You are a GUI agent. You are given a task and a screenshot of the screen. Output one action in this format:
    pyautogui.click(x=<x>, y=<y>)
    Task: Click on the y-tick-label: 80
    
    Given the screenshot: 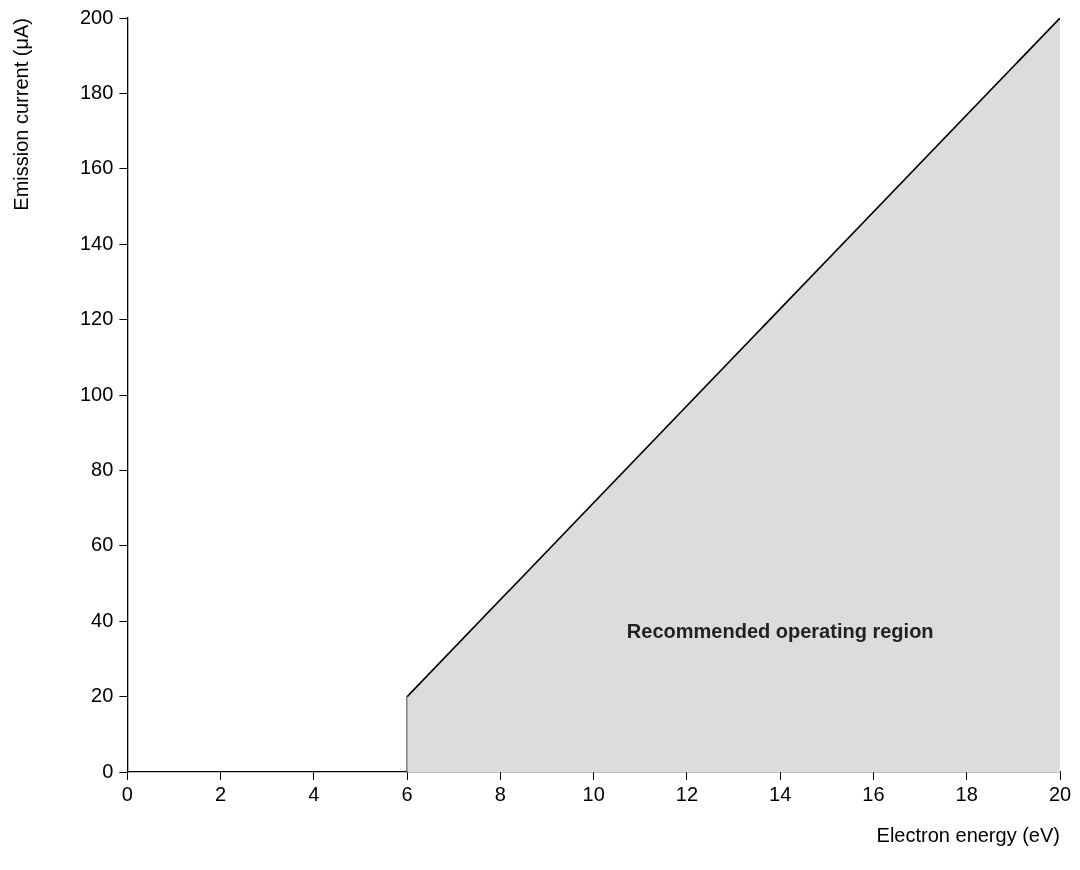 What is the action you would take?
    pyautogui.click(x=102, y=468)
    